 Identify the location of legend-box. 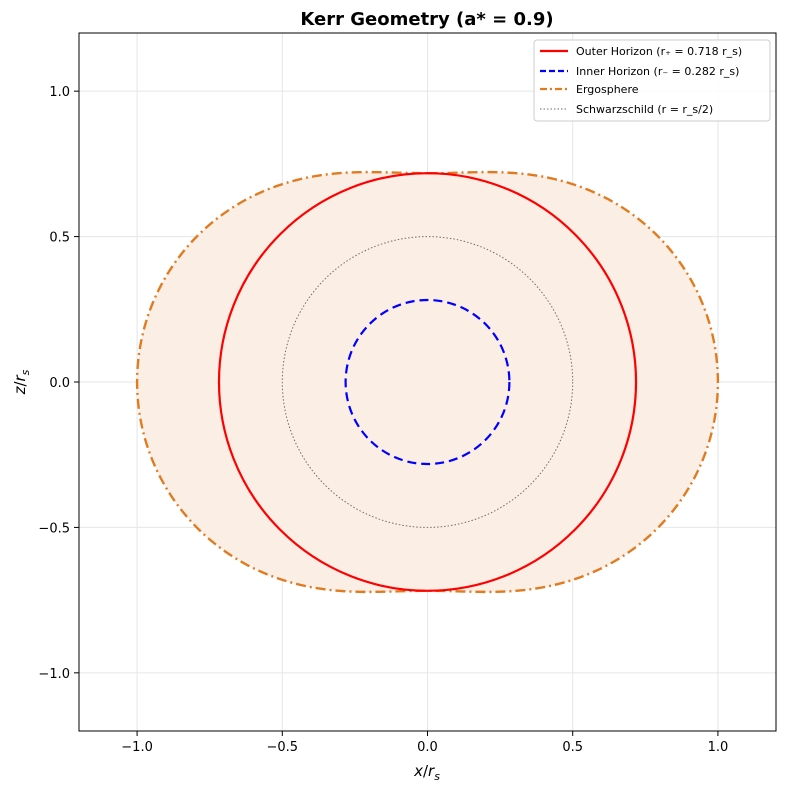
(652, 80).